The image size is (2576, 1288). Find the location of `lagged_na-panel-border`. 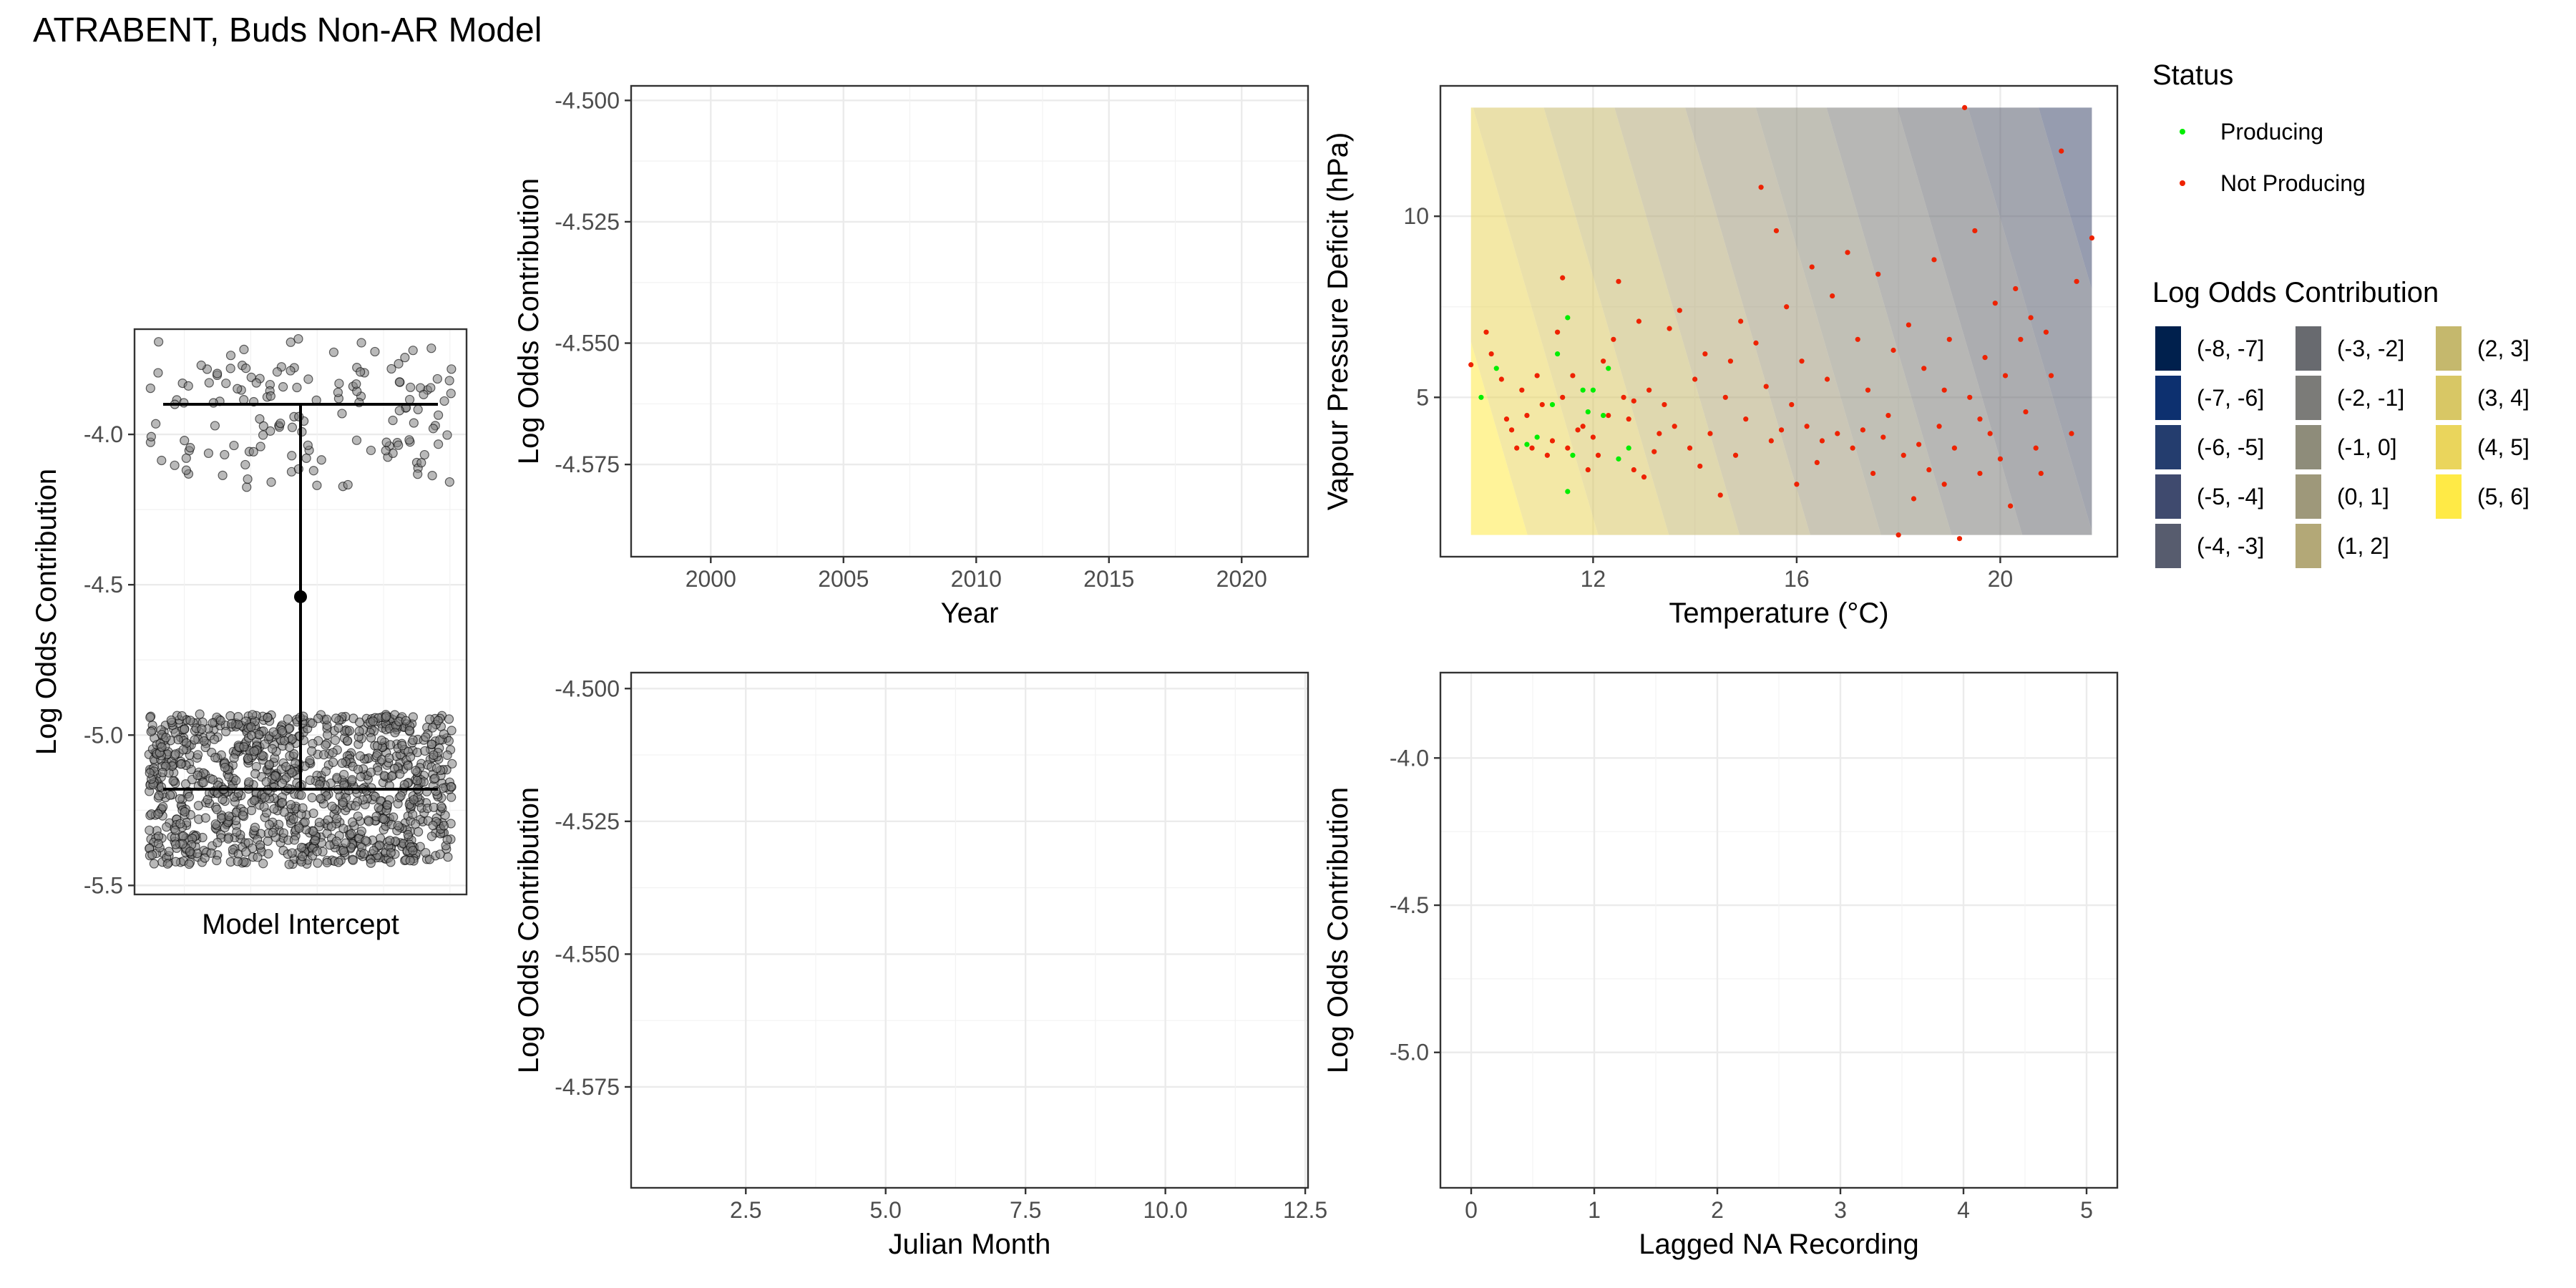

lagged_na-panel-border is located at coordinates (1779, 930).